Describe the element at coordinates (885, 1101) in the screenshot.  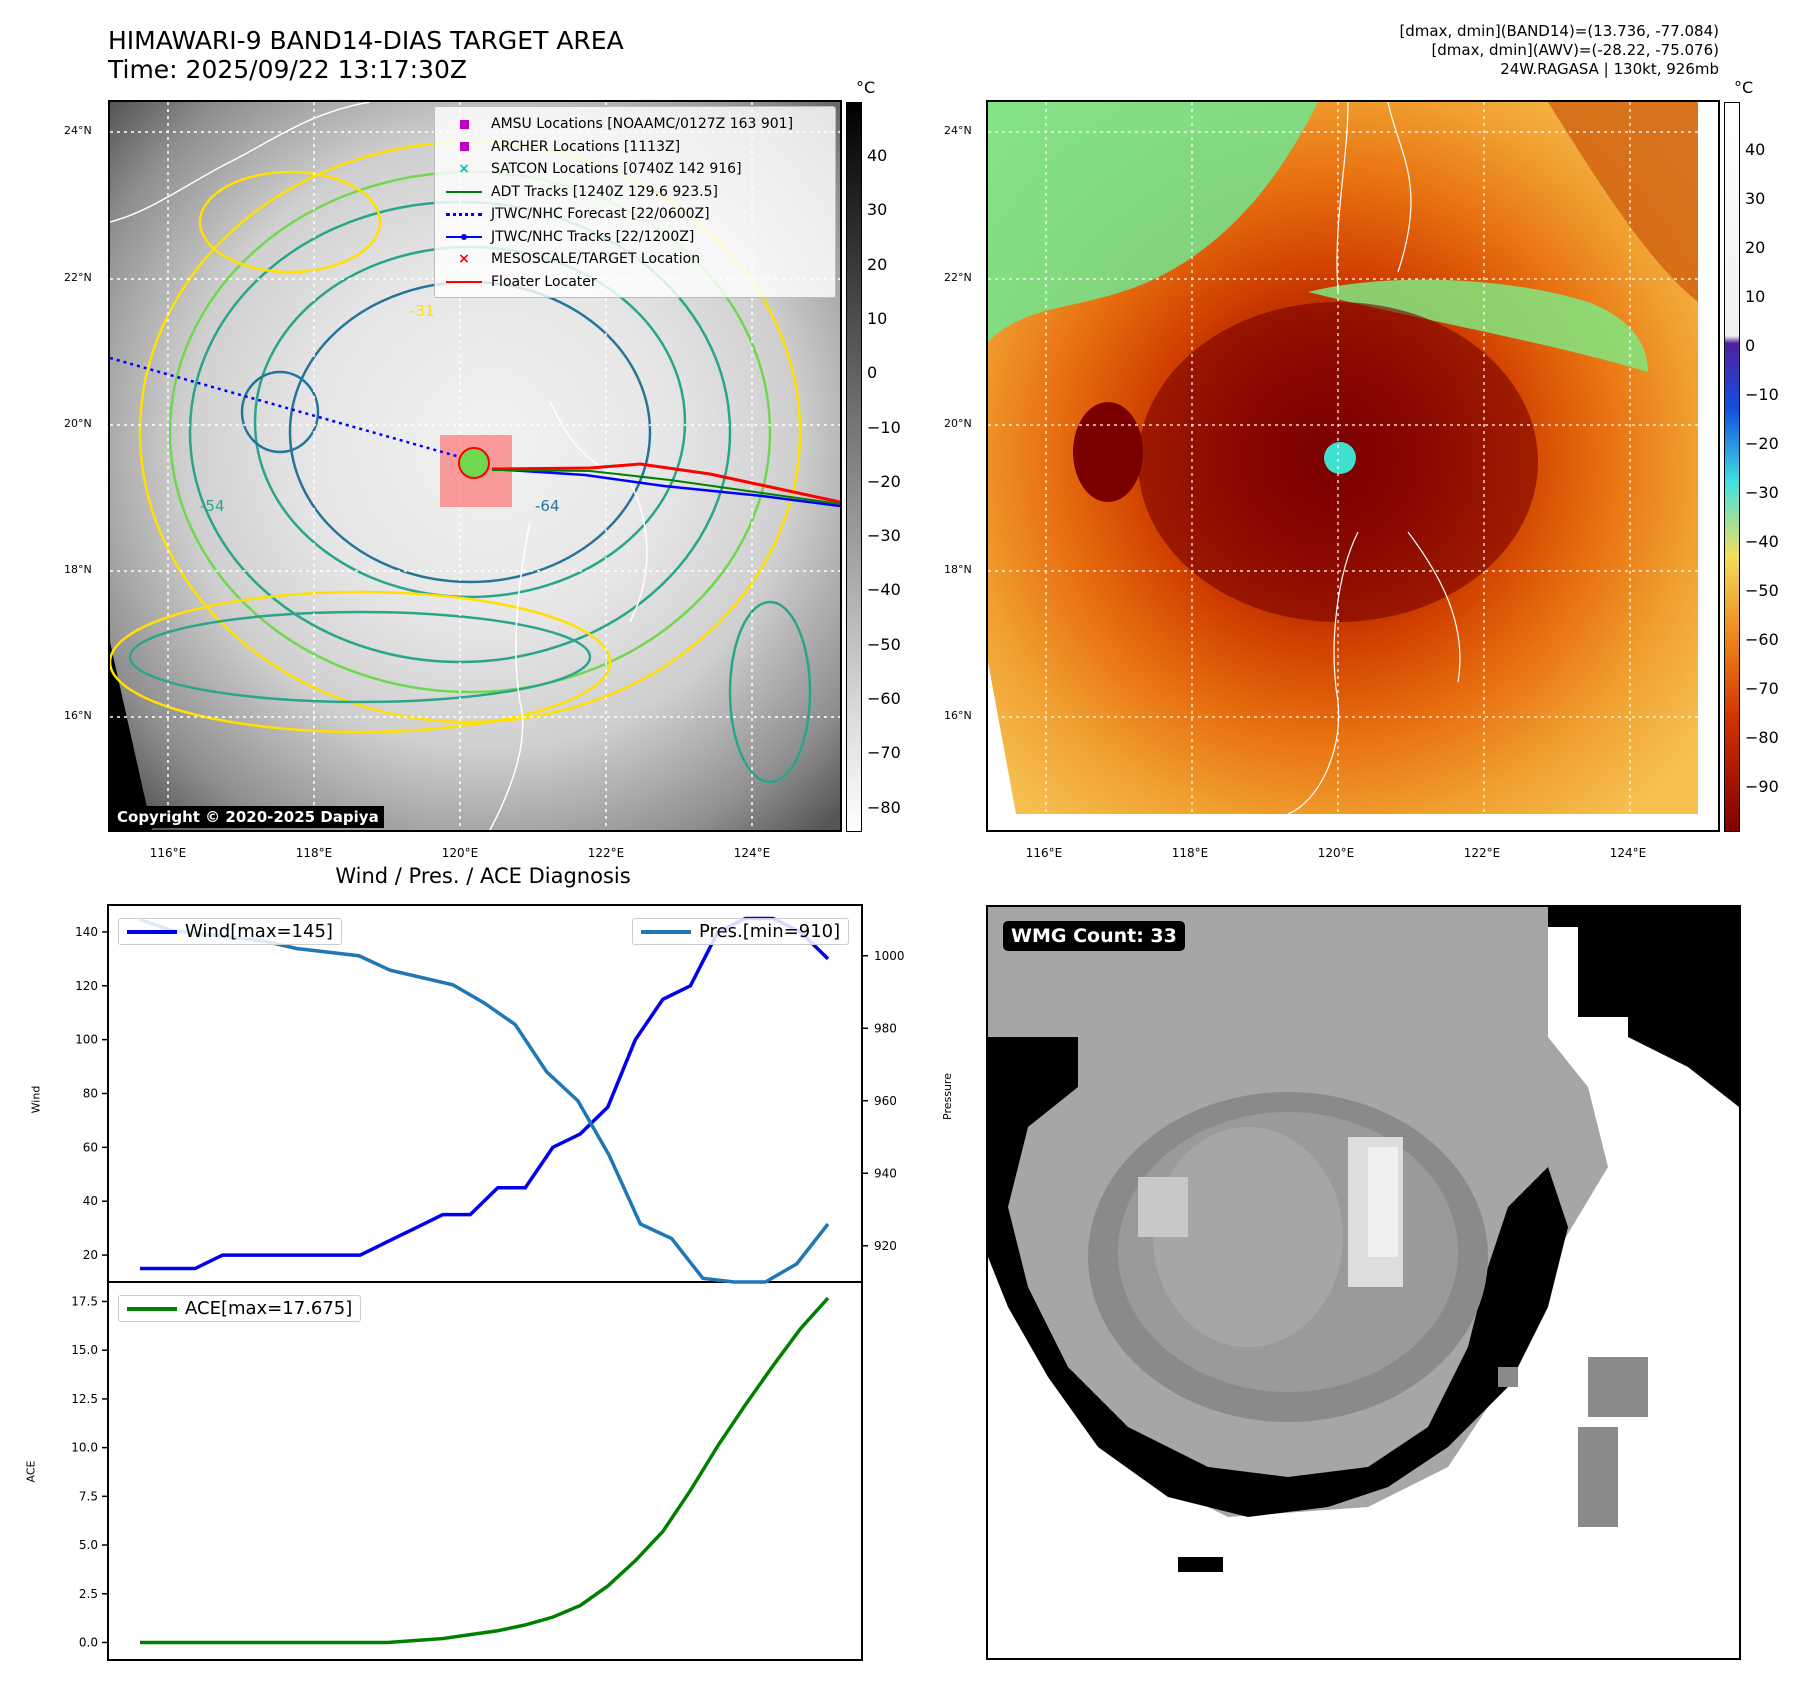
I see `pressure-tick-label: 960` at that location.